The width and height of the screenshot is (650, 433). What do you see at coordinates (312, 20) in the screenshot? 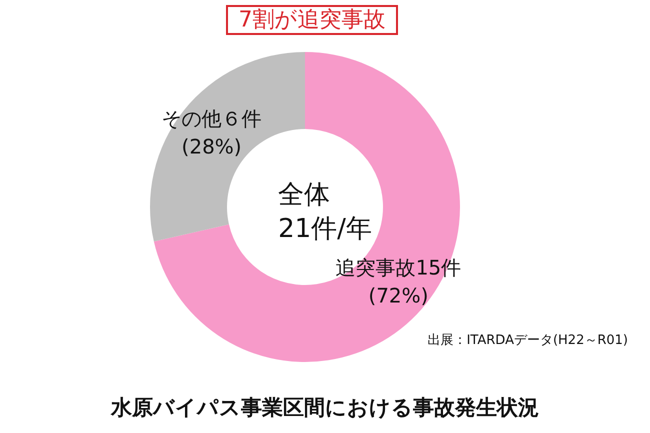
I see `chart-title: 7割が追突事故` at bounding box center [312, 20].